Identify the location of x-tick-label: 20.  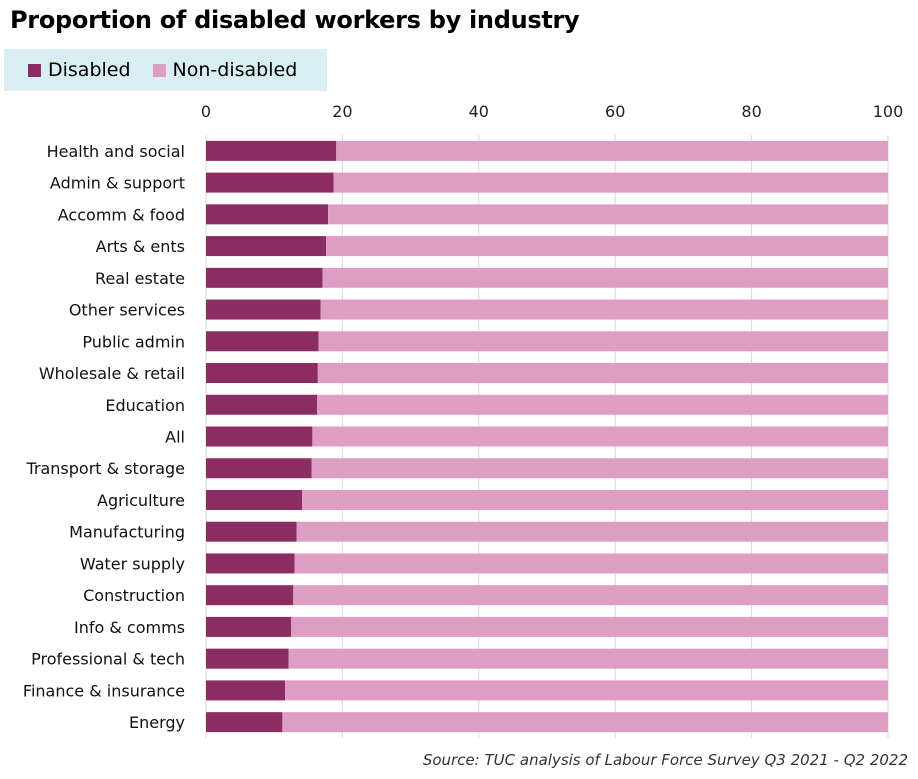
(342, 111).